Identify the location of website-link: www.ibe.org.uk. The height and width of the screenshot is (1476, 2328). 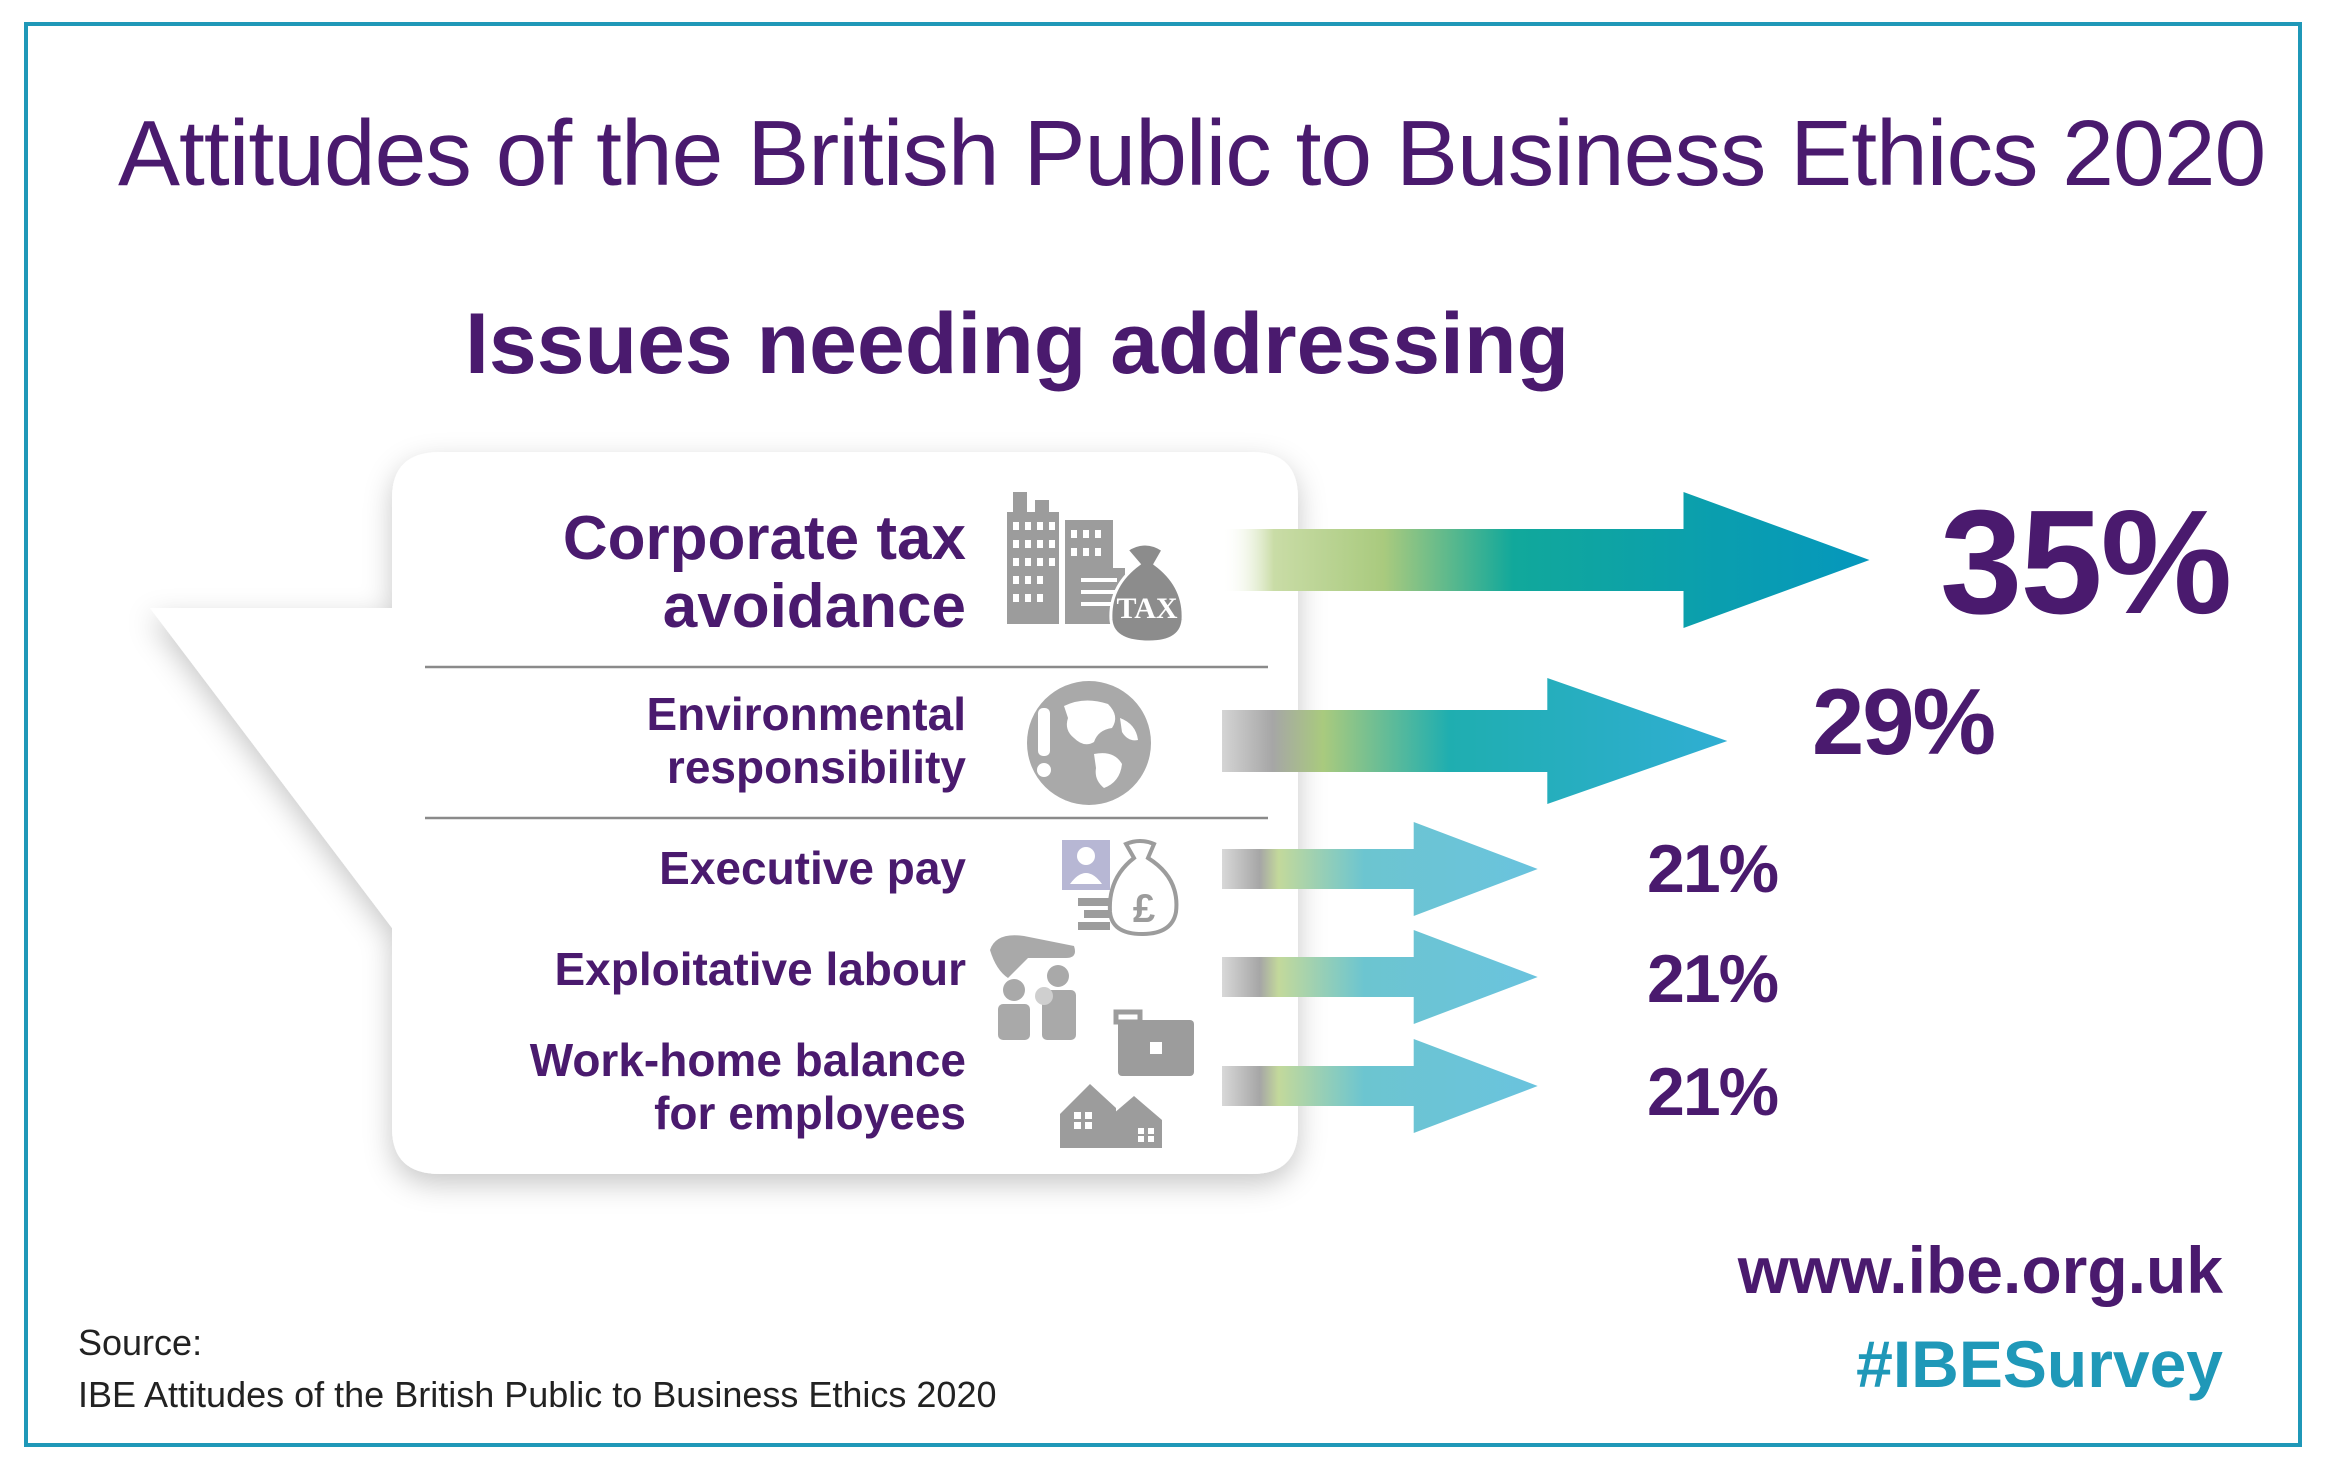
(1980, 1270).